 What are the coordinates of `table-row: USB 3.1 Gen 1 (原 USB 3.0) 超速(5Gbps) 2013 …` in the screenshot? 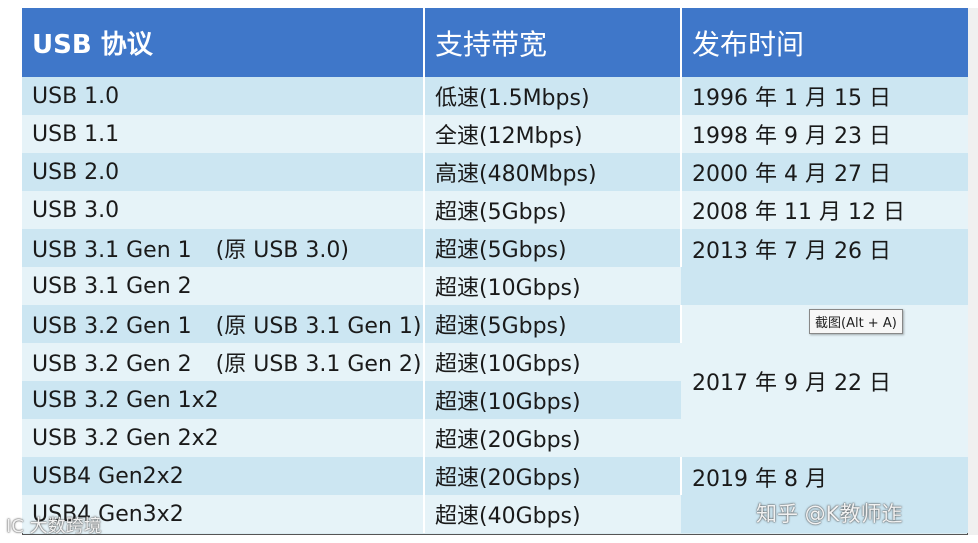 It's located at (495, 267).